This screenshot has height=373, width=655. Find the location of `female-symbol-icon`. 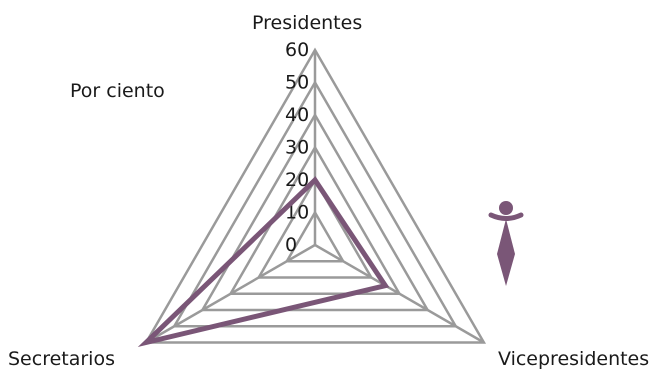

female-symbol-icon is located at coordinates (506, 243).